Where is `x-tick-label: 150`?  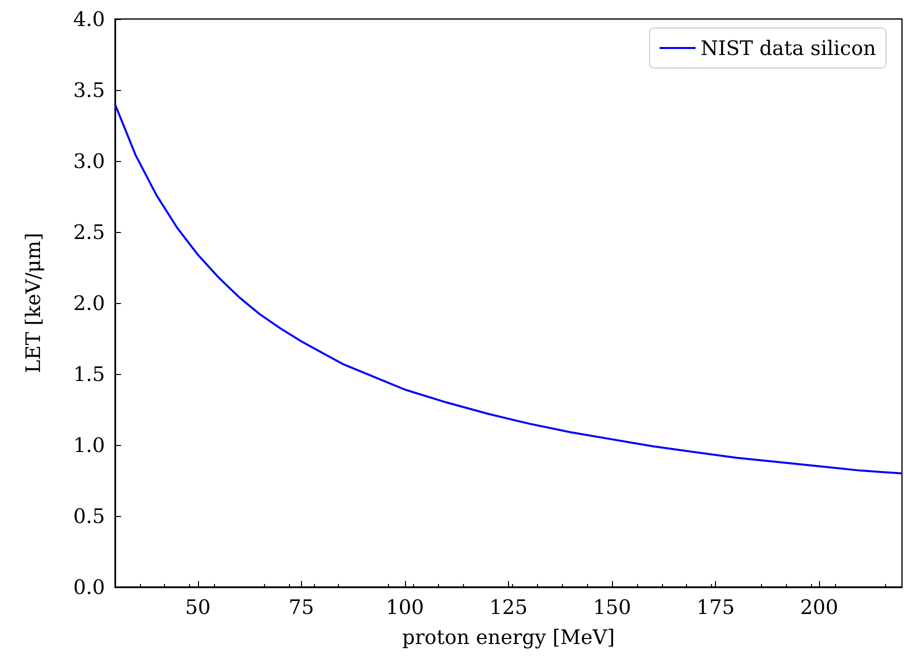 x-tick-label: 150 is located at coordinates (612, 607).